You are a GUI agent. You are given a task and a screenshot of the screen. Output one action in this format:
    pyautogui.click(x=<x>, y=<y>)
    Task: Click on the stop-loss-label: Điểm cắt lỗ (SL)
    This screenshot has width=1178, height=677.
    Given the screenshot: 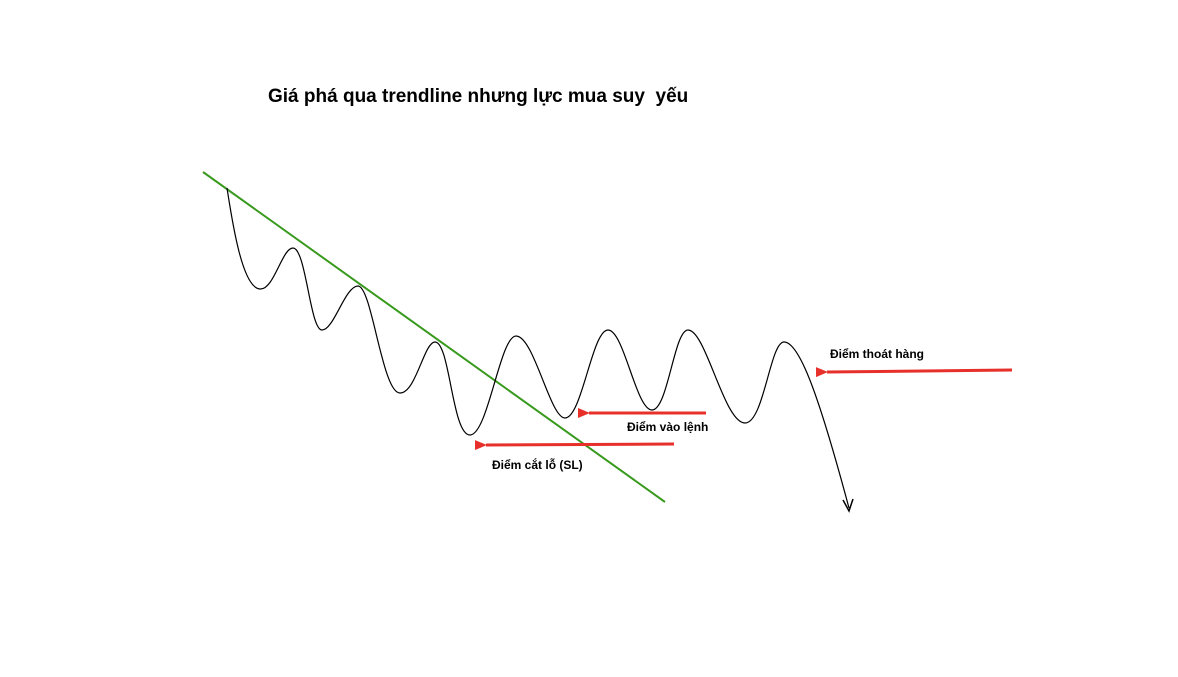 What is the action you would take?
    pyautogui.click(x=537, y=465)
    